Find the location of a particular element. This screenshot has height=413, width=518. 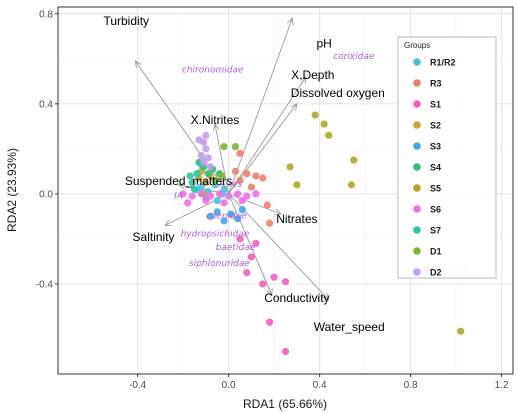

taxon-label: chironomidae is located at coordinates (213, 70).